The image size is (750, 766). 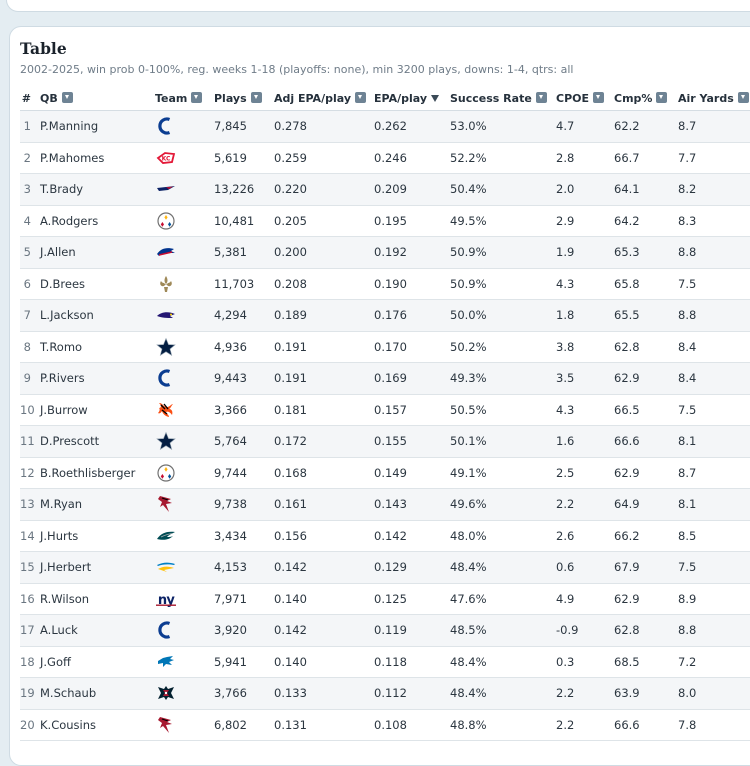 What do you see at coordinates (244, 504) in the screenshot?
I see `plays-cell: 9,738` at bounding box center [244, 504].